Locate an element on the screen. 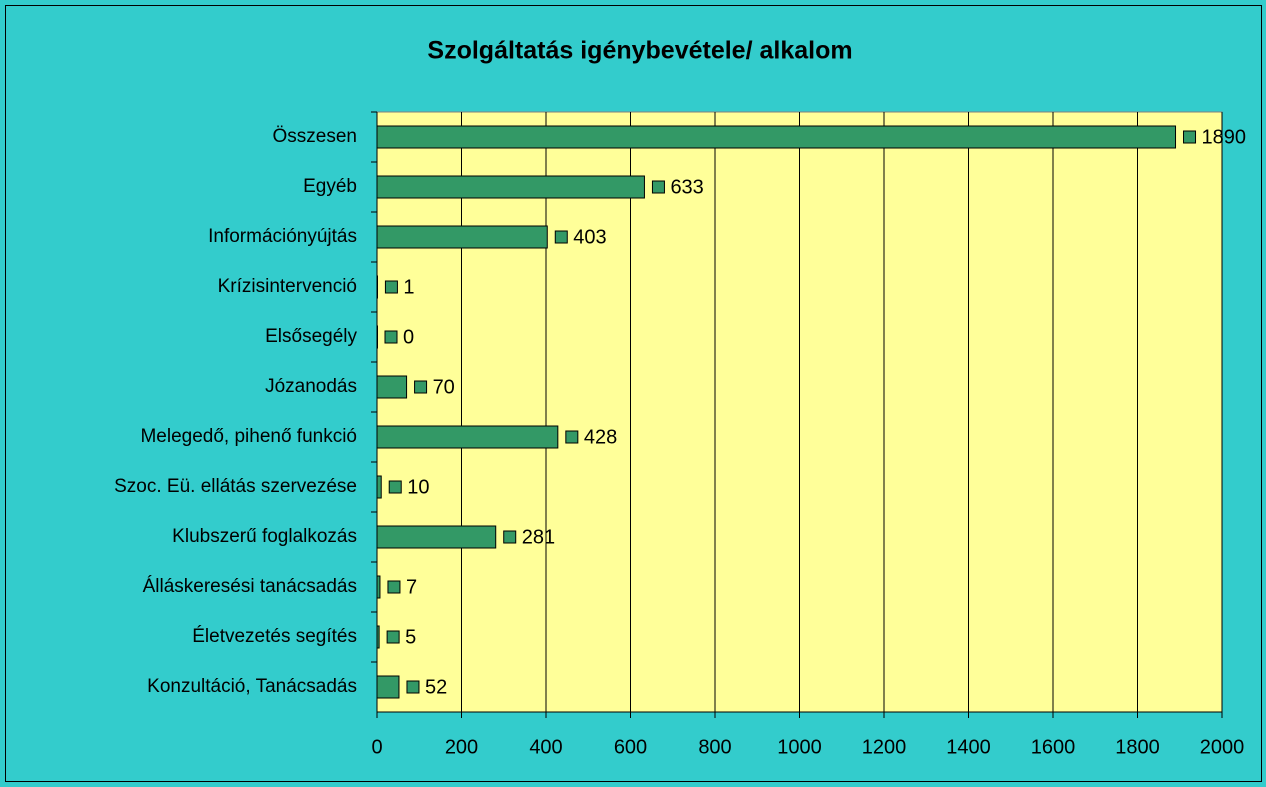 This screenshot has width=1266, height=787. y-tick-label: Klubszerű foglalkozás is located at coordinates (264, 536).